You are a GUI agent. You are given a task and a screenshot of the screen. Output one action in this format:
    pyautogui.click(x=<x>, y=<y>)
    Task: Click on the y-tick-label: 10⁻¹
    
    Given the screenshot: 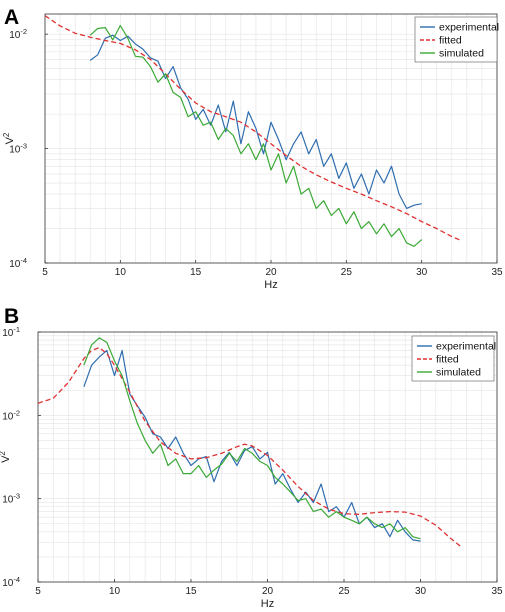 What is the action you would take?
    pyautogui.click(x=11, y=332)
    